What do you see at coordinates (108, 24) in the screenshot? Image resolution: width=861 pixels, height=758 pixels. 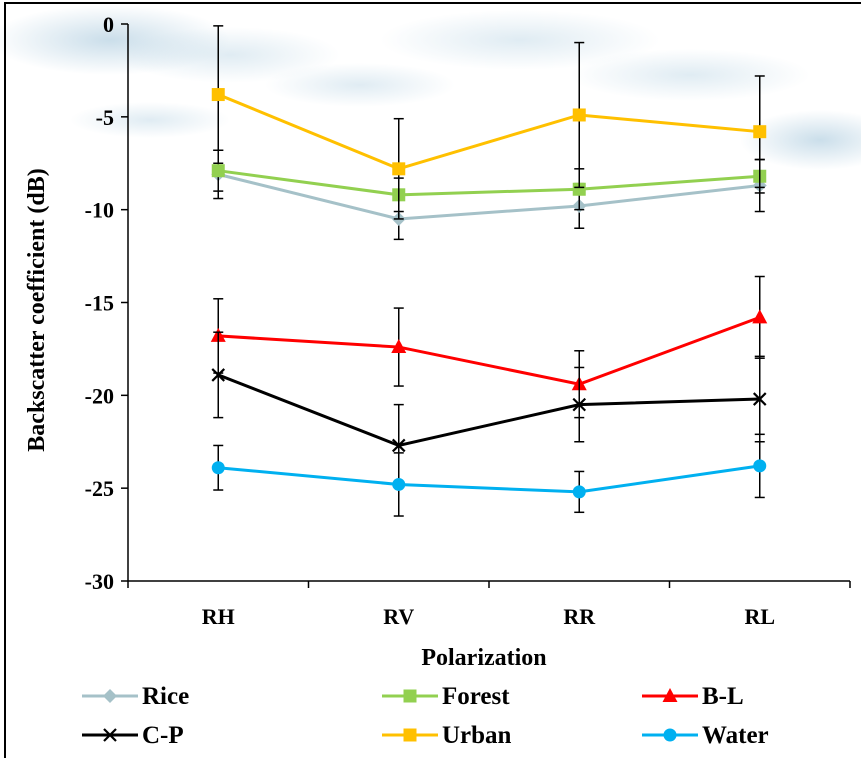 I see `y-tick-label: 0` at bounding box center [108, 24].